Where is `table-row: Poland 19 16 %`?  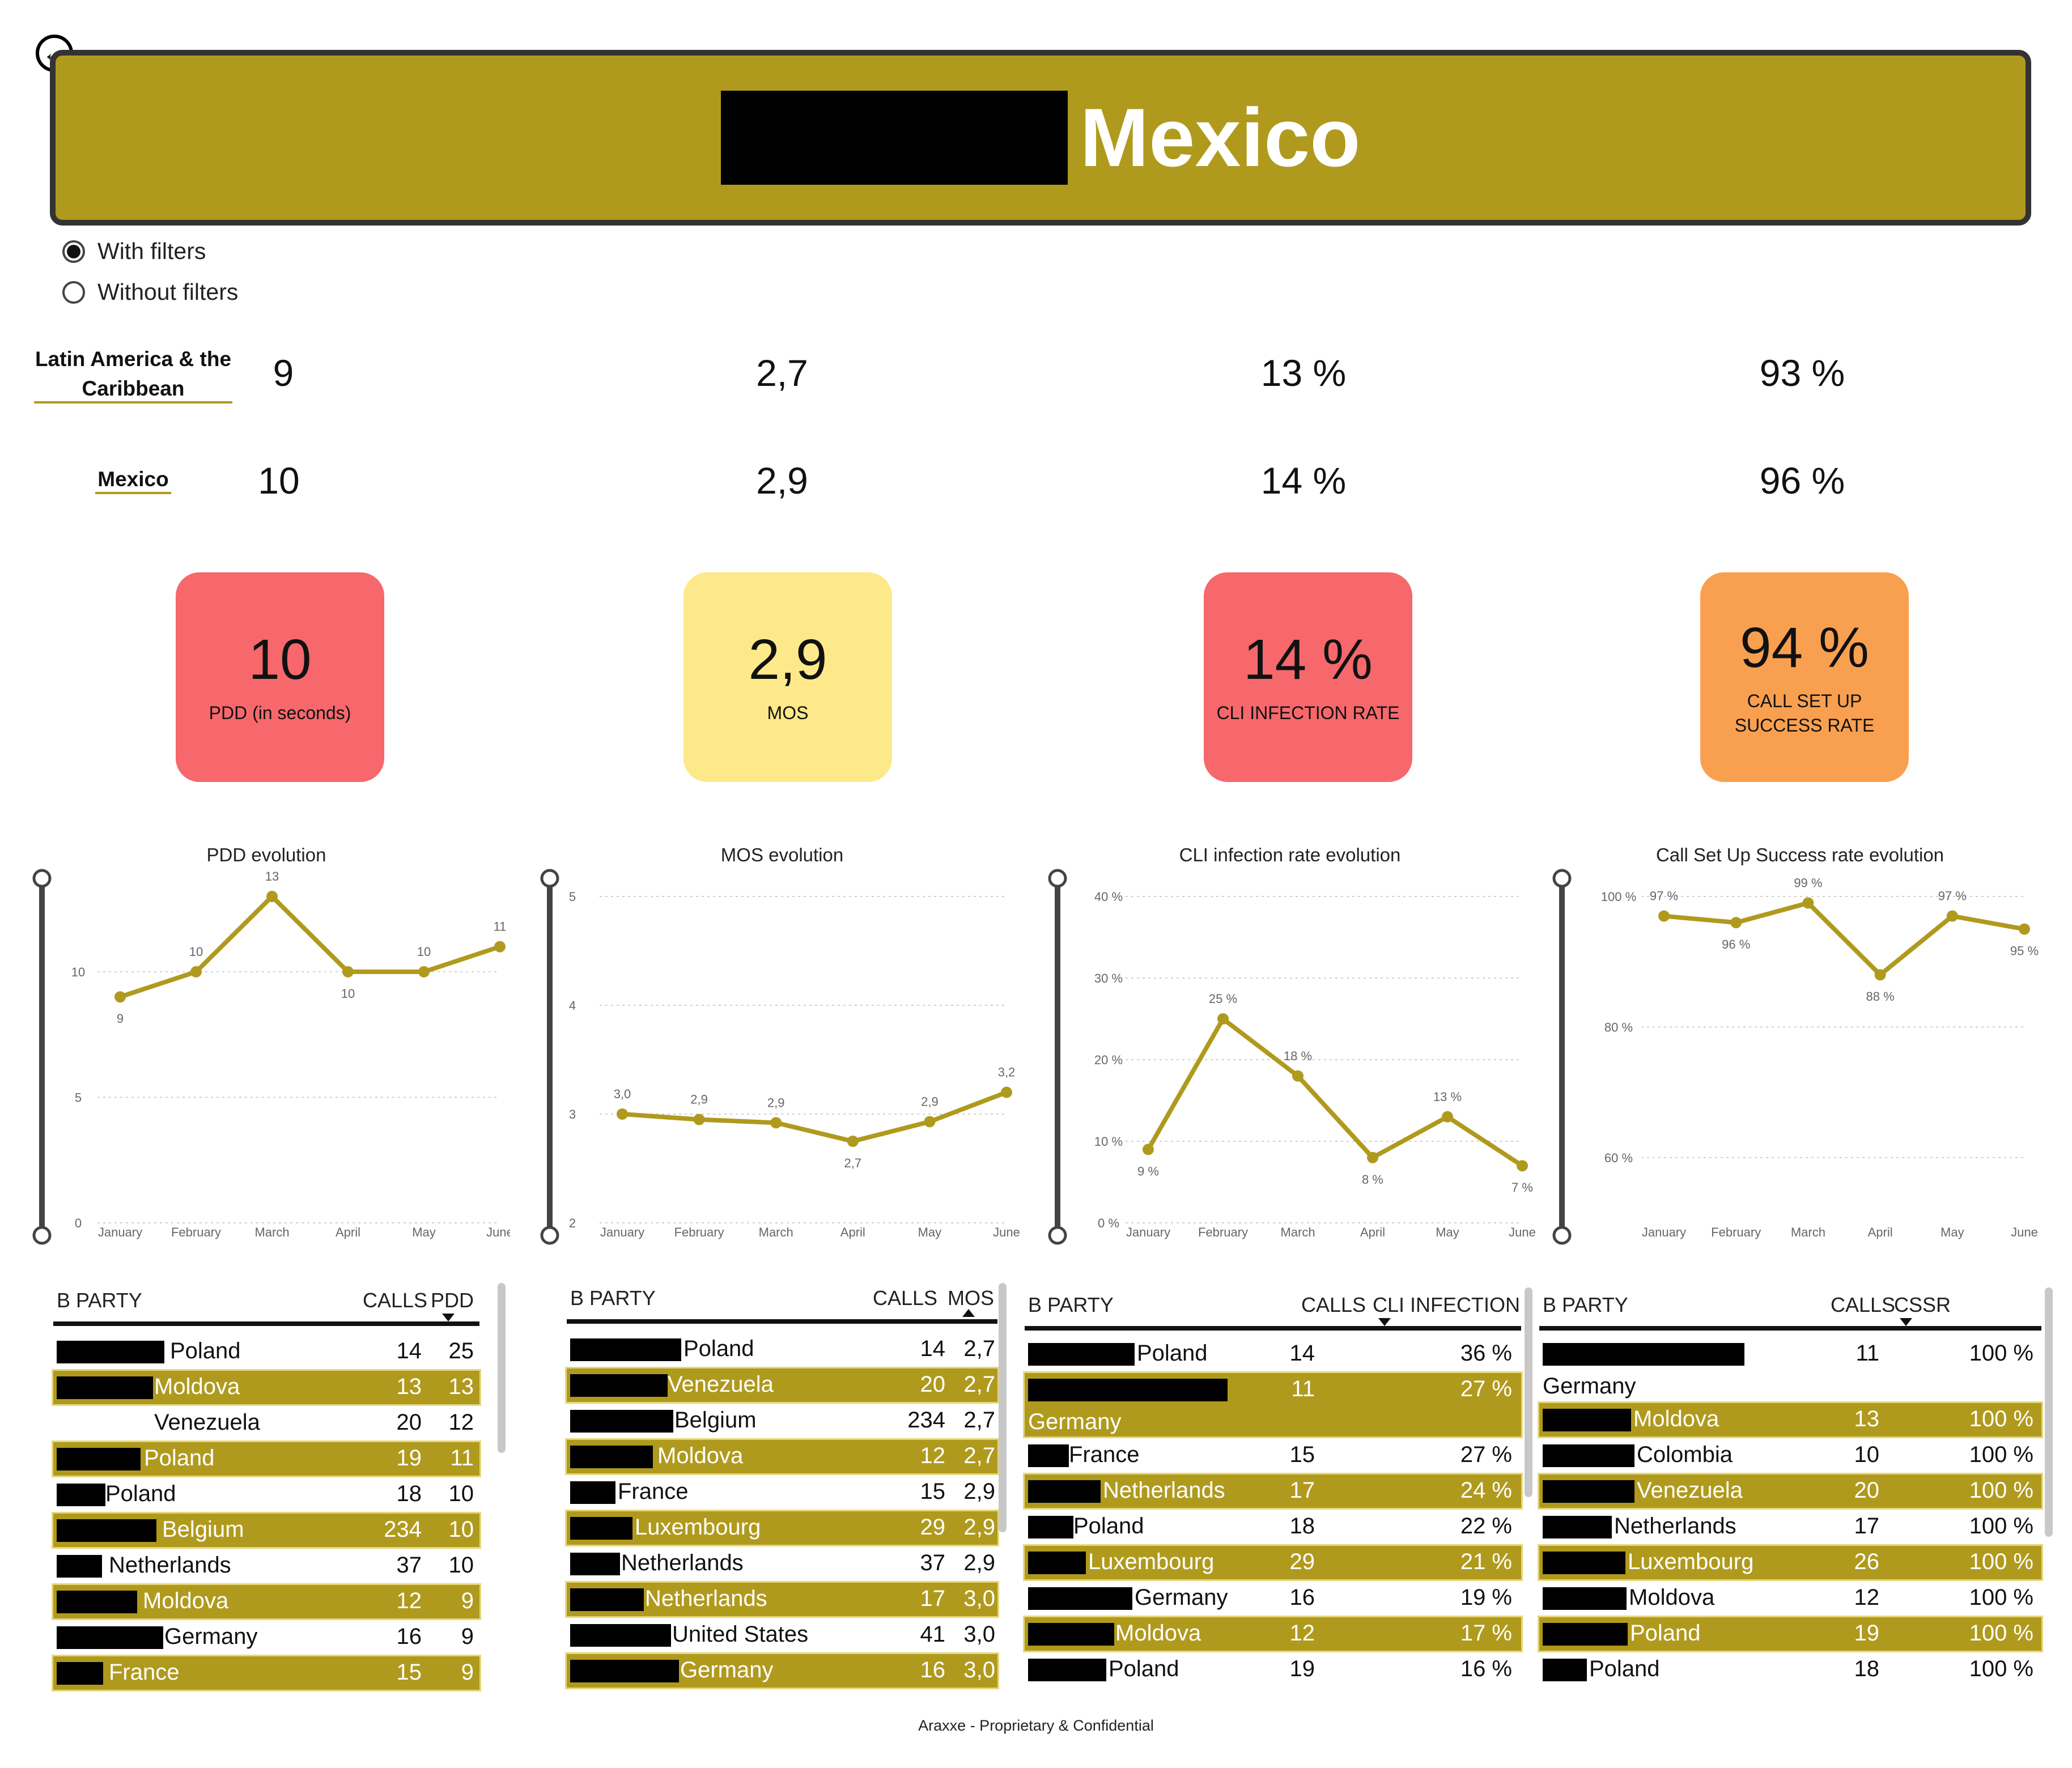 table-row: Poland 19 16 % is located at coordinates (1273, 1669).